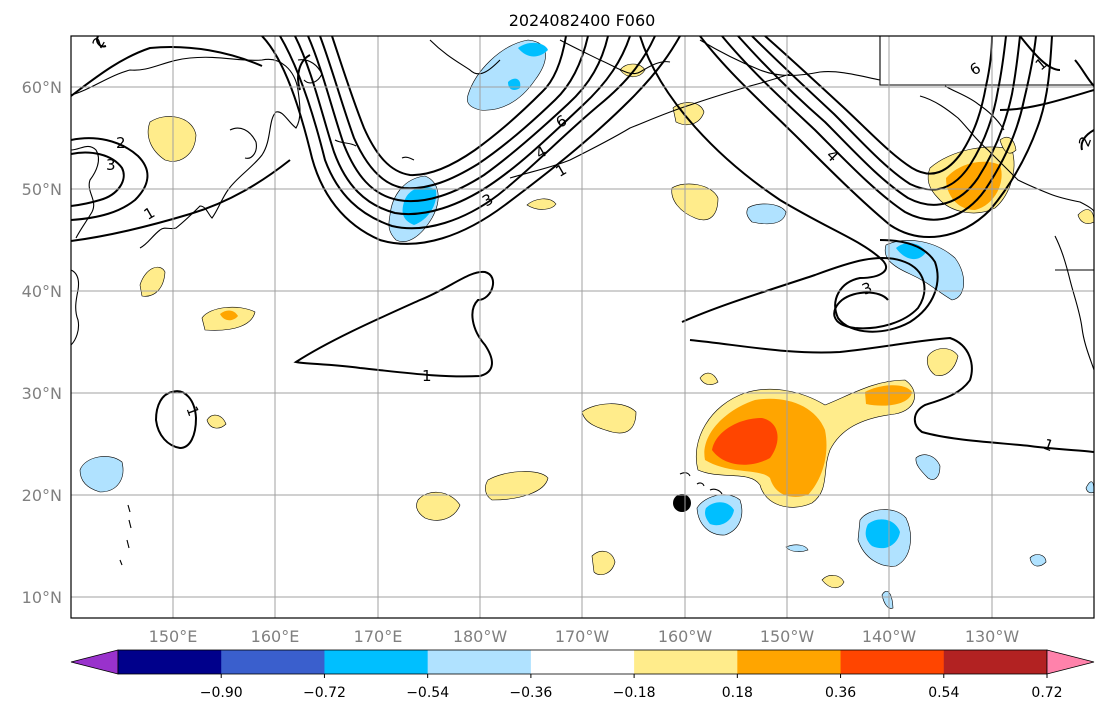 This screenshot has height=712, width=1105. What do you see at coordinates (42, 87) in the screenshot?
I see `lat-label: 60°N` at bounding box center [42, 87].